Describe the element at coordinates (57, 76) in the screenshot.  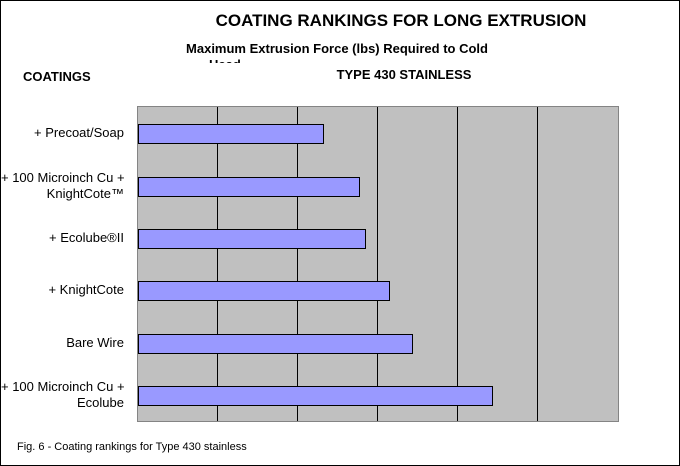
I see `y-axis-title: COATINGS` at that location.